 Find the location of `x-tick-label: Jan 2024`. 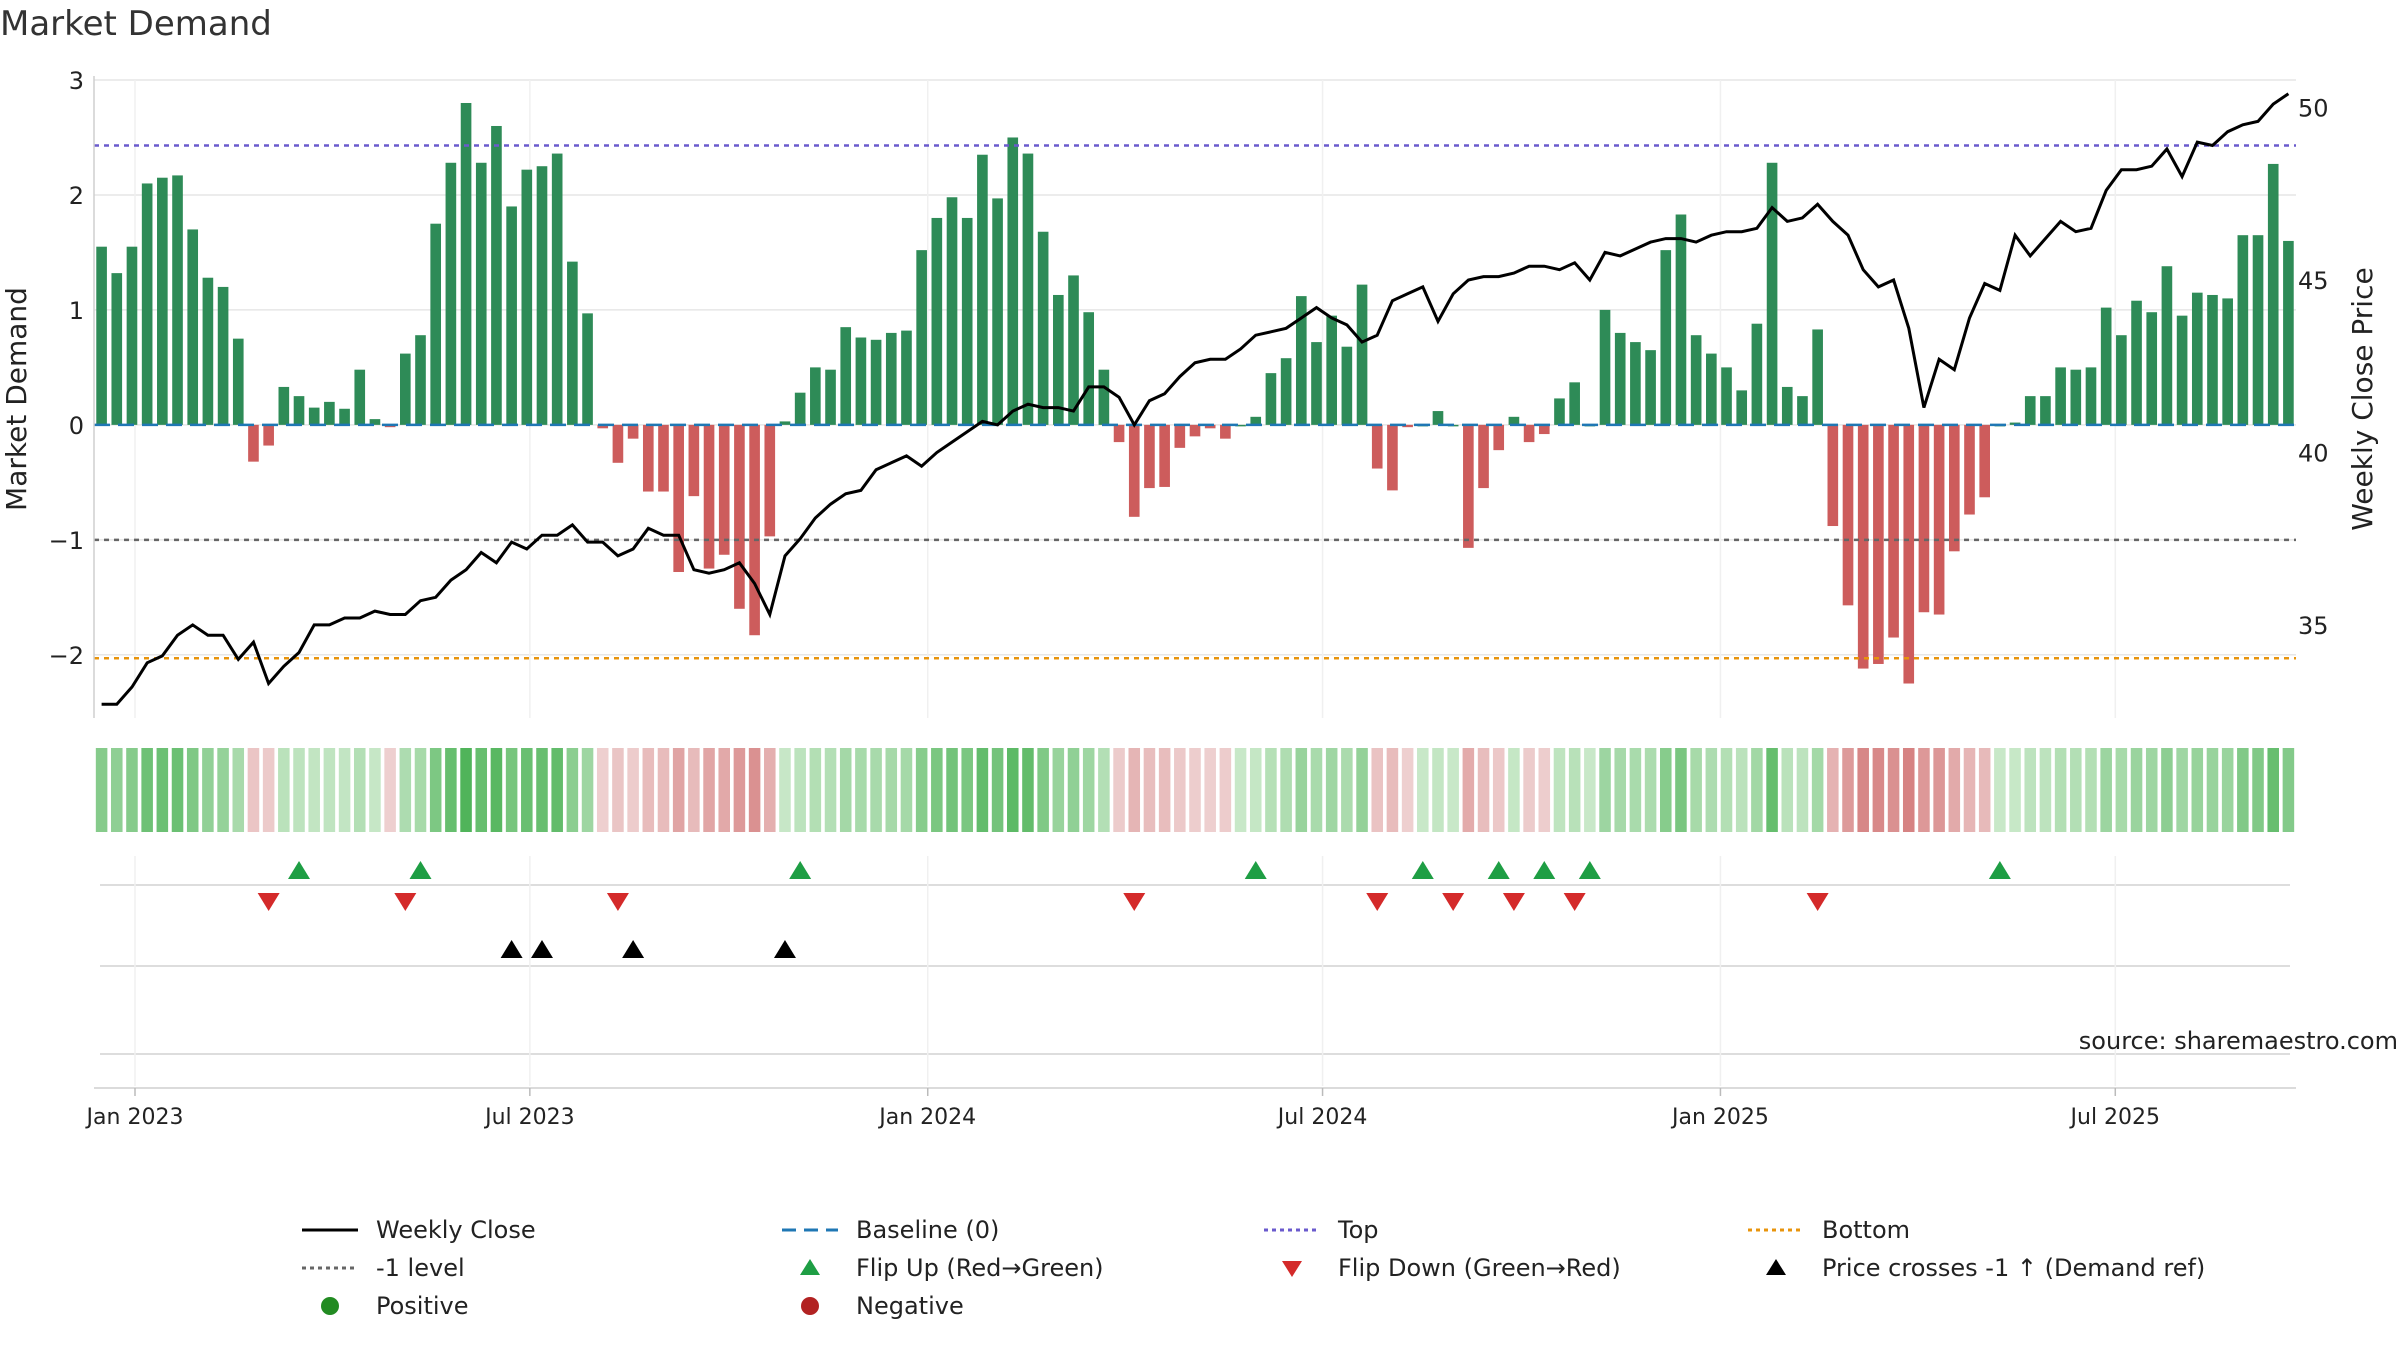

x-tick-label: Jan 2024 is located at coordinates (926, 1117).